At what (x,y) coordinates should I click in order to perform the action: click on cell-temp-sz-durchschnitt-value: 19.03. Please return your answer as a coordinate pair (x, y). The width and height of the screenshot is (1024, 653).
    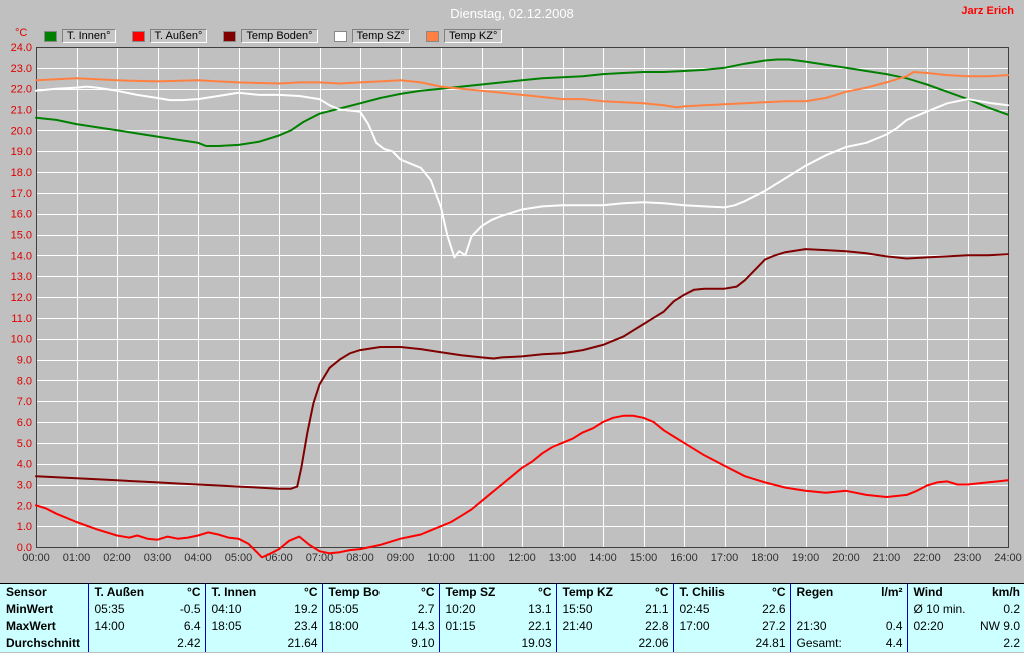
    Looking at the image, I should click on (536, 643).